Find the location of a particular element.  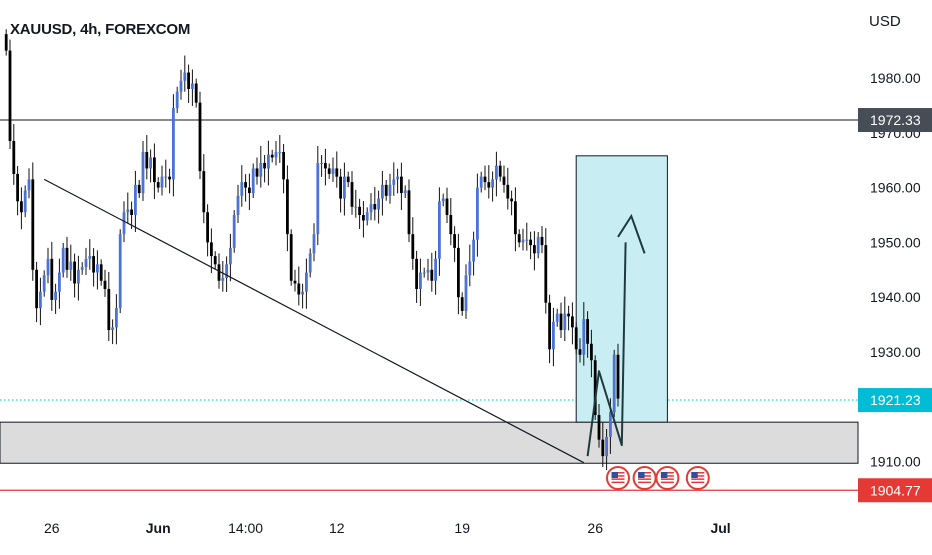

resistance-price-label: 1972.33 is located at coordinates (895, 120).